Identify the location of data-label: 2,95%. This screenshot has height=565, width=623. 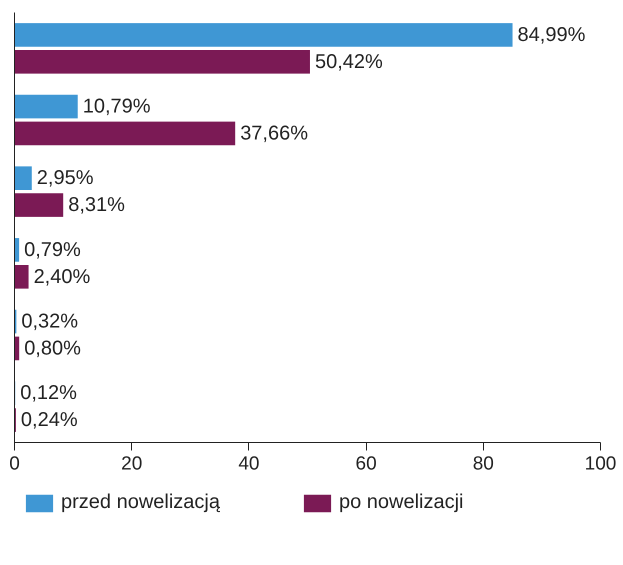
(65, 178).